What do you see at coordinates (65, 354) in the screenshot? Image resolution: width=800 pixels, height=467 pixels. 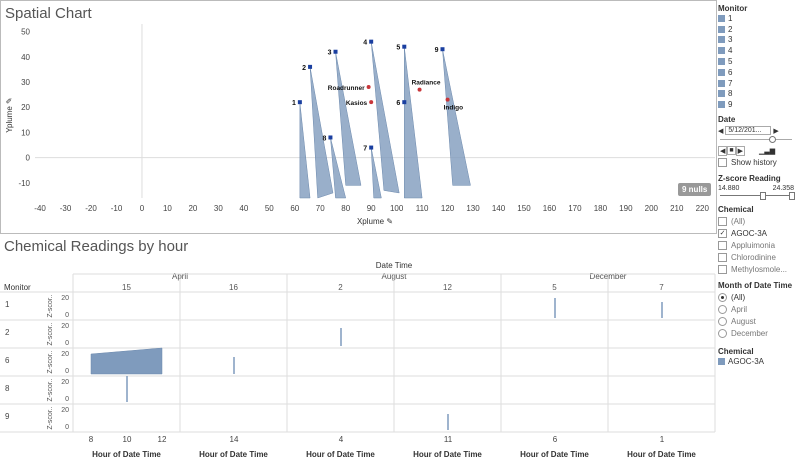 I see `y-tick-label: 20` at bounding box center [65, 354].